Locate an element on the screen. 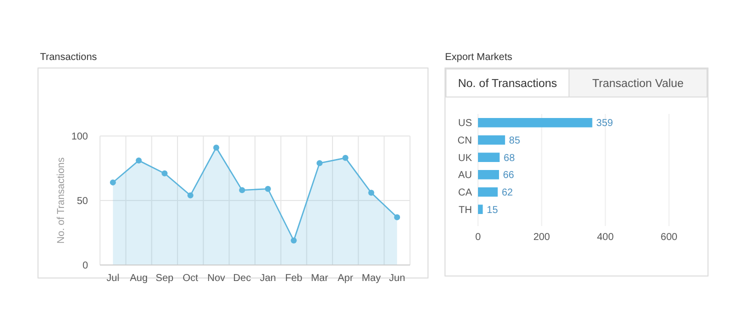 The image size is (750, 321). y-tick-label: US is located at coordinates (465, 124).